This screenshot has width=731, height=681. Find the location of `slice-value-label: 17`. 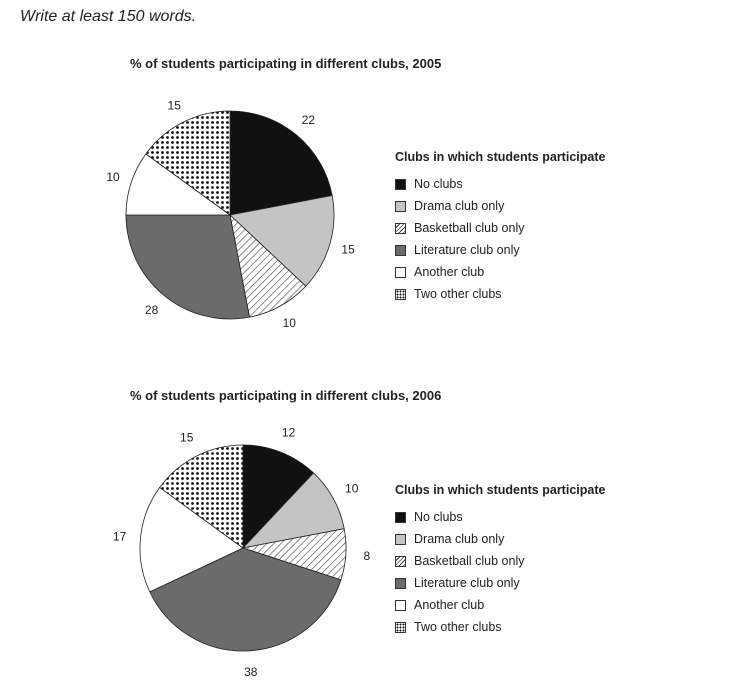

slice-value-label: 17 is located at coordinates (120, 536).